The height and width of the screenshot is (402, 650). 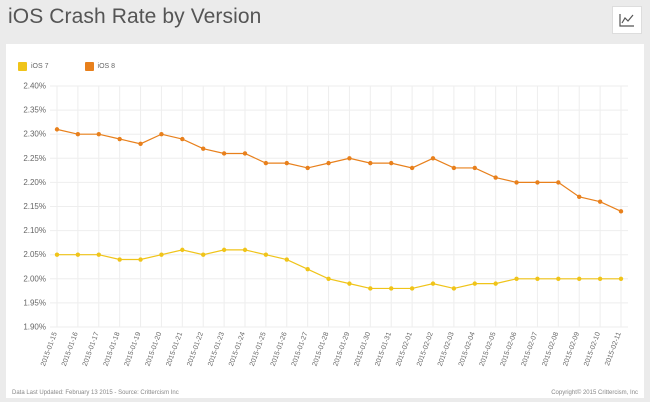 What do you see at coordinates (237, 349) in the screenshot?
I see `x-tick-label: 2015-01-24` at bounding box center [237, 349].